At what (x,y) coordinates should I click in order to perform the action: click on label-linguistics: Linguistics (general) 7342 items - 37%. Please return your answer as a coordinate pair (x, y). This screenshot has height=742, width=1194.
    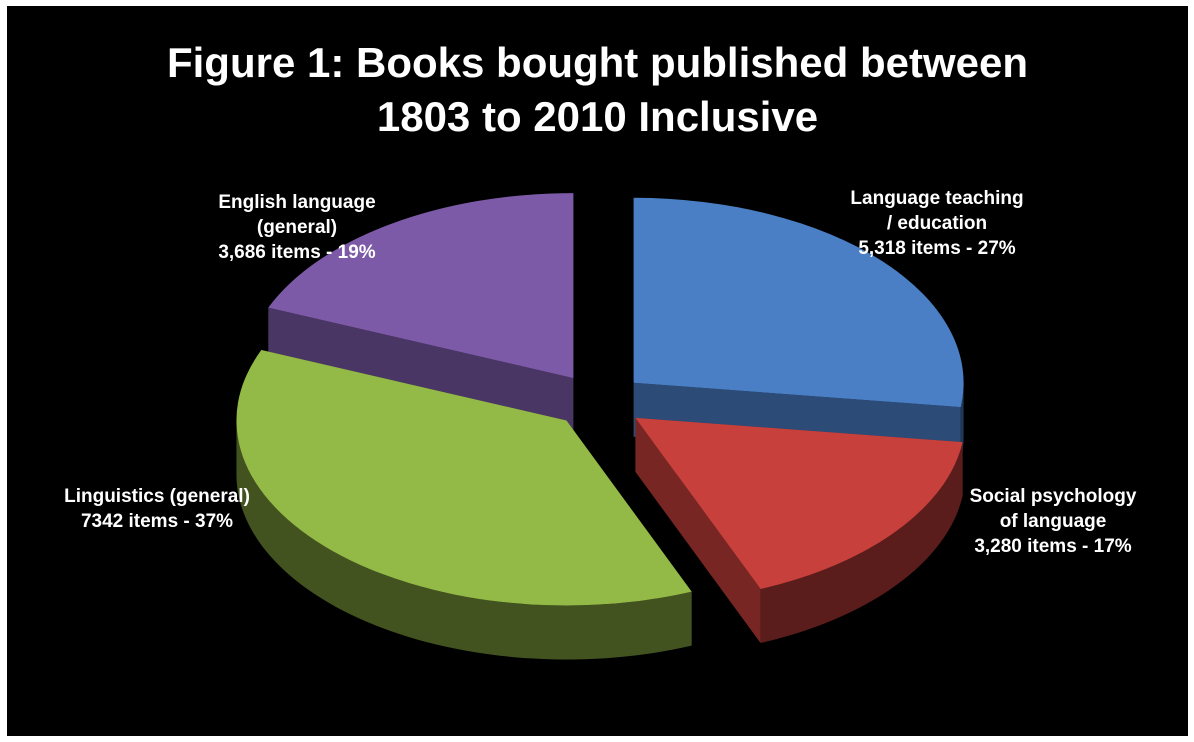
    Looking at the image, I should click on (157, 509).